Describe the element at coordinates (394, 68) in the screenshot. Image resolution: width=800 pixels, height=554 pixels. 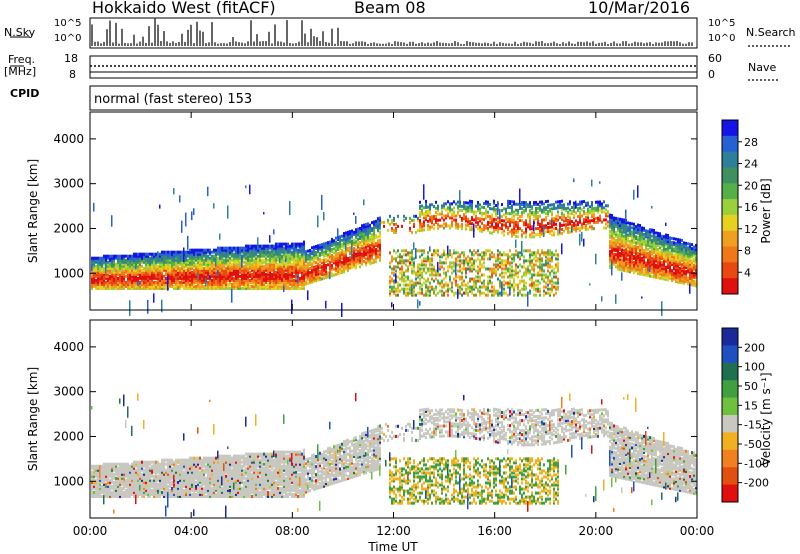
I see `freq-nave-panel` at that location.